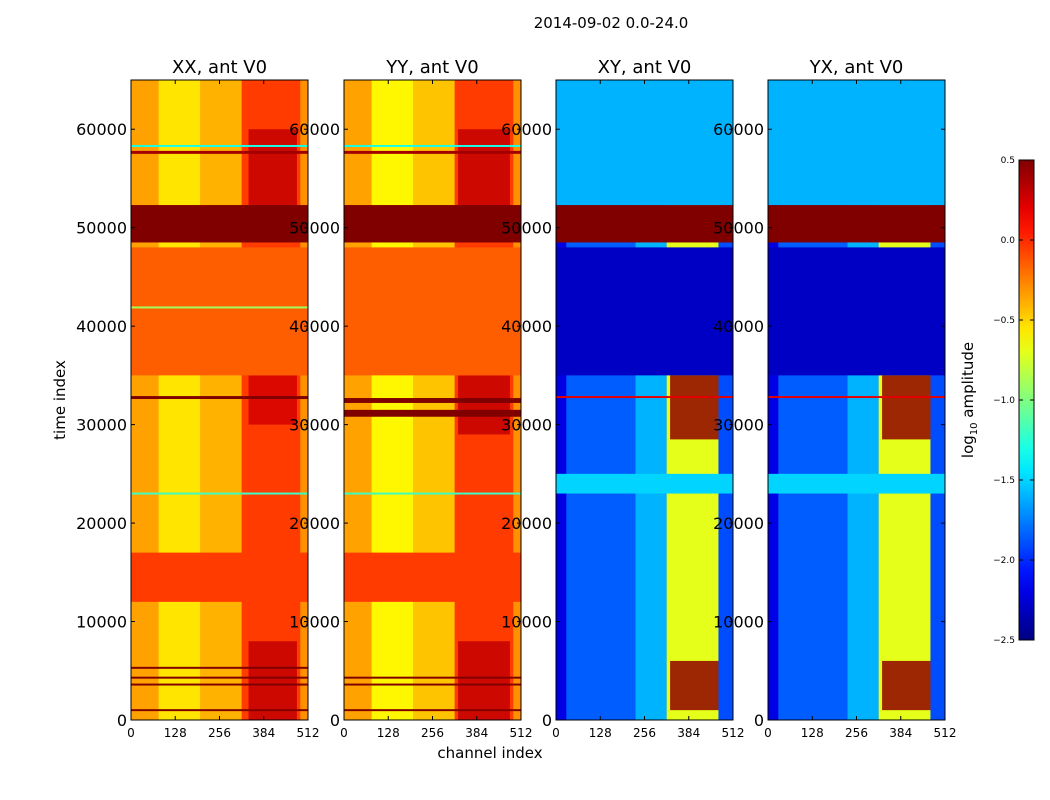 This screenshot has width=1050, height=800. What do you see at coordinates (1004, 561) in the screenshot?
I see `colorbar-tick-label: −2.0` at bounding box center [1004, 561].